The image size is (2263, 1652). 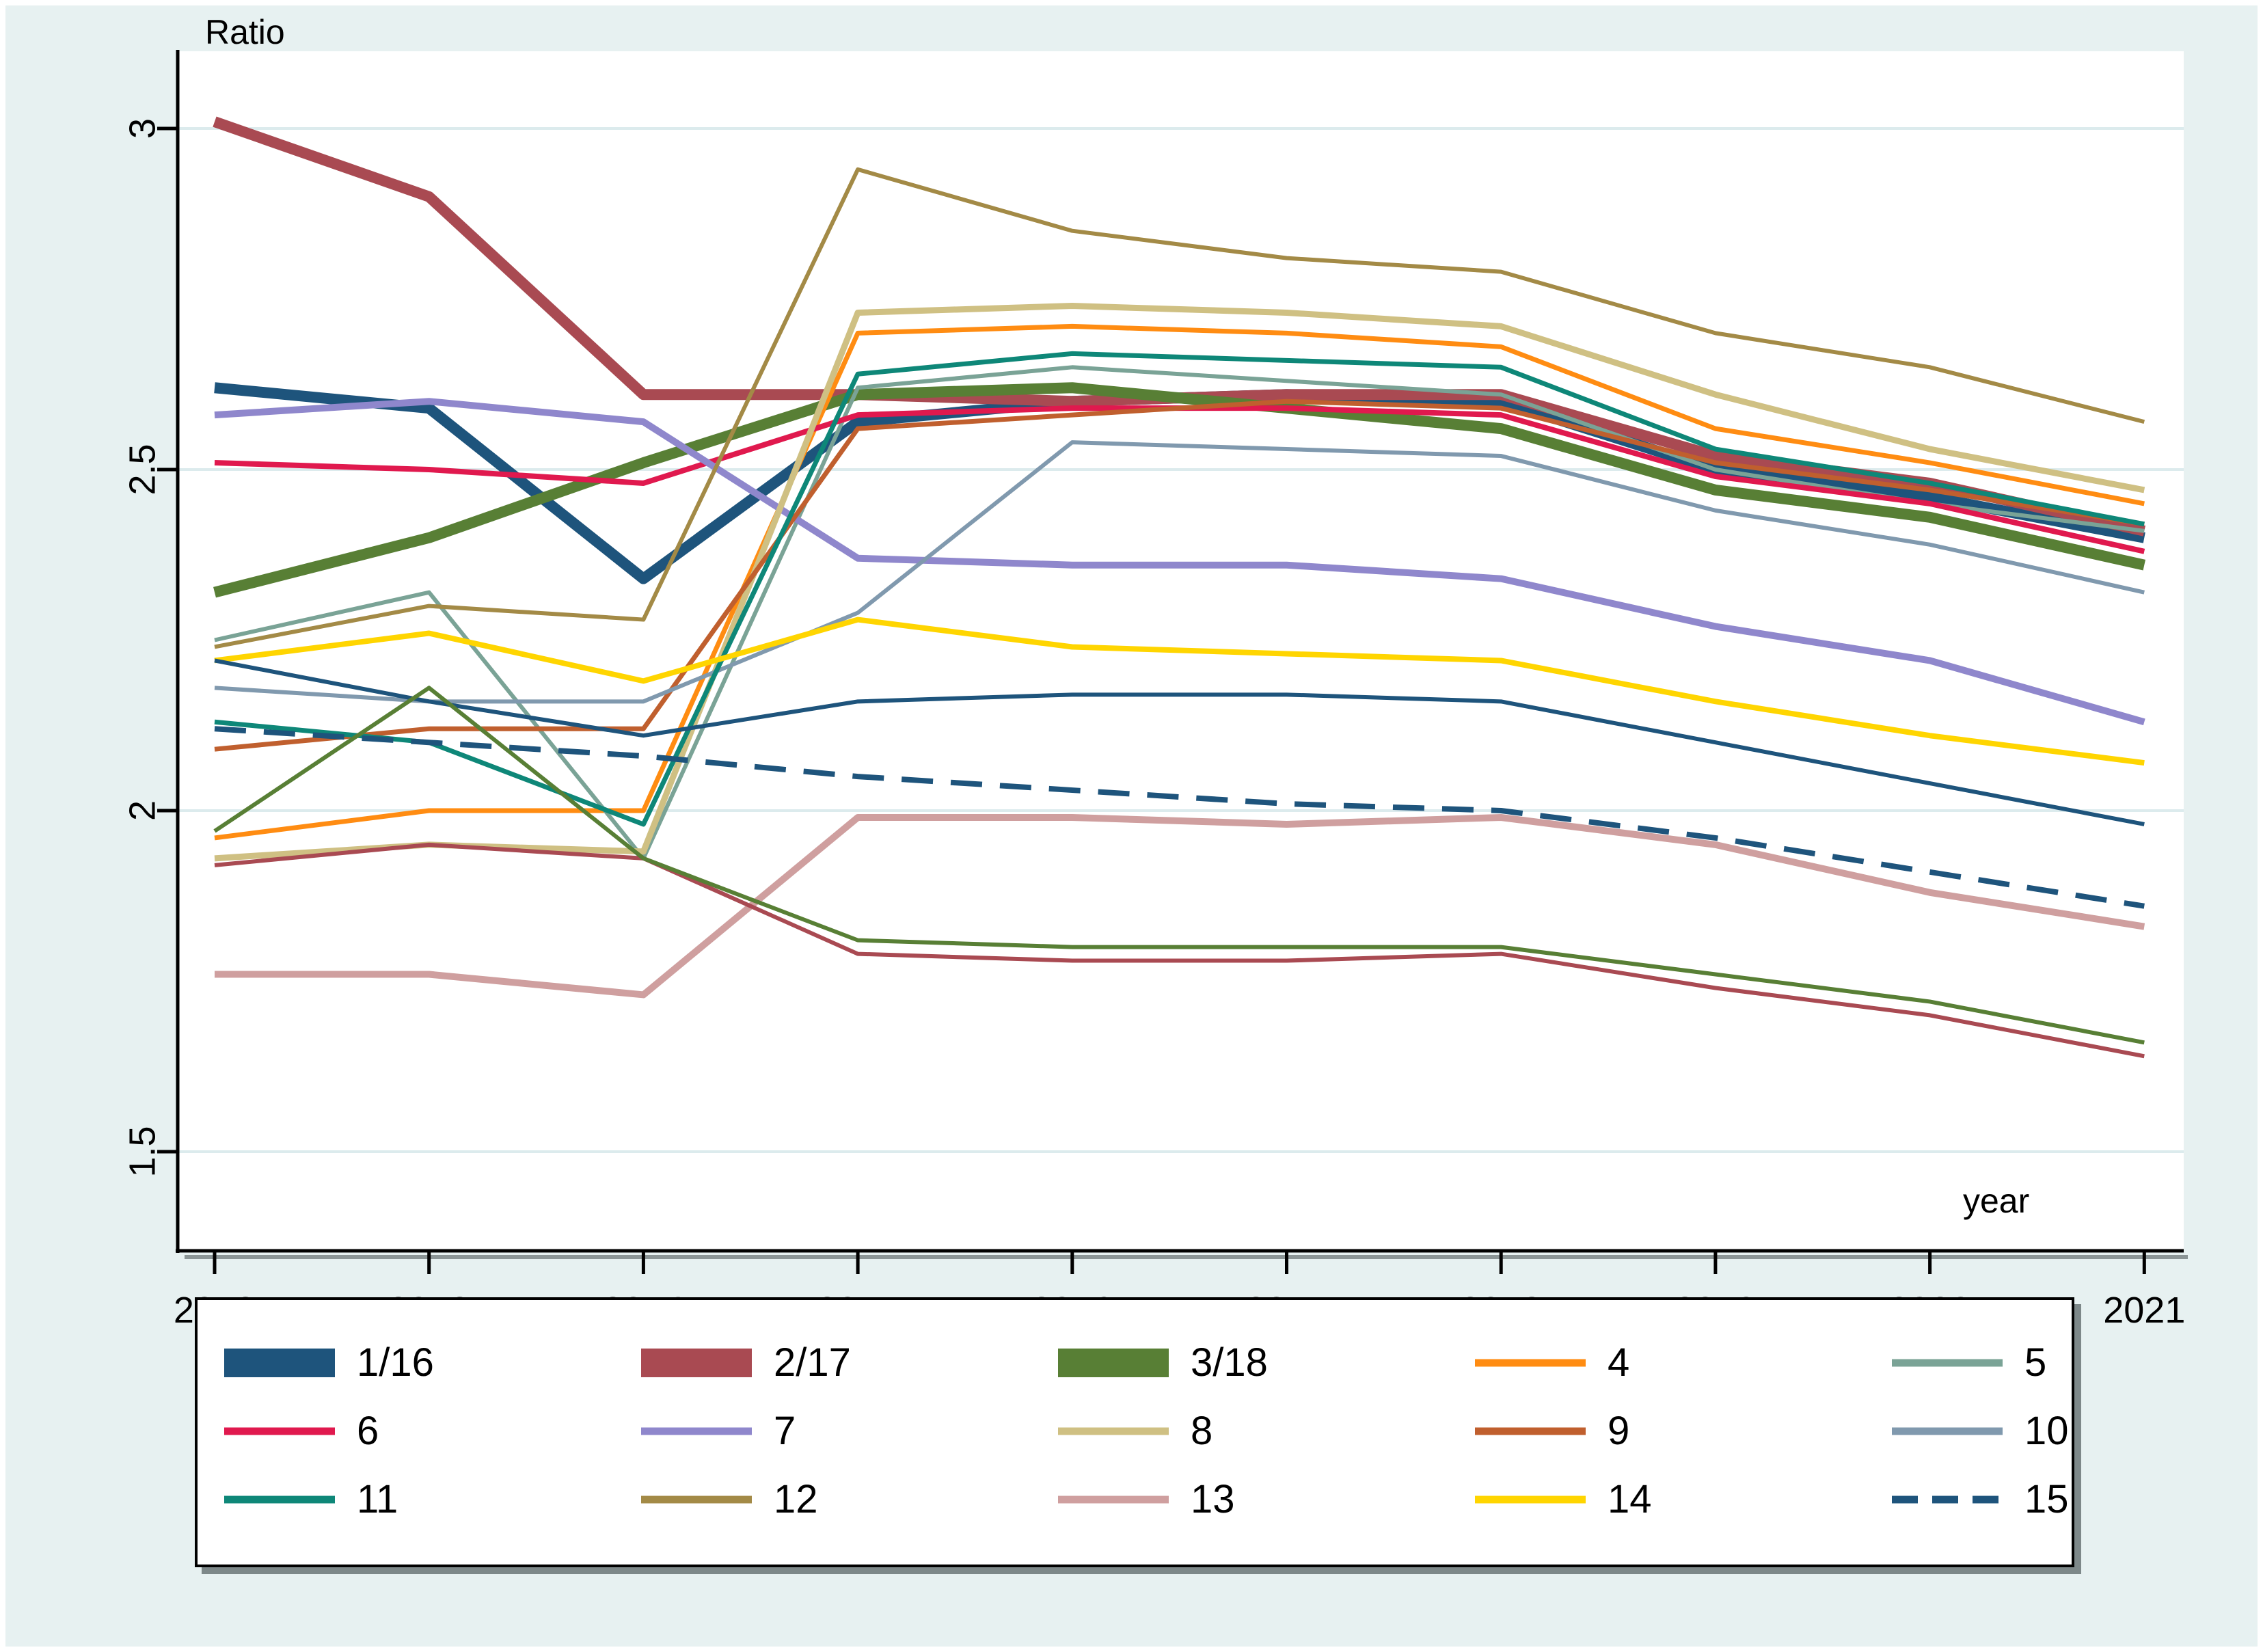 What do you see at coordinates (812, 1362) in the screenshot?
I see `legend-label: 2/17` at bounding box center [812, 1362].